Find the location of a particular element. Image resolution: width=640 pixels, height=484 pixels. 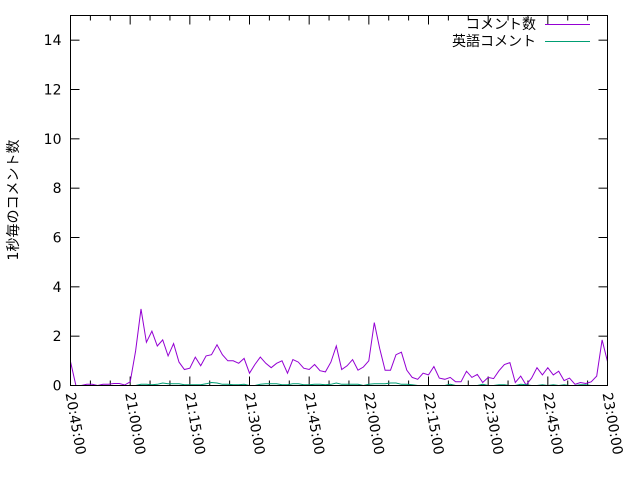

y-tick-label: 4 is located at coordinates (57, 288).